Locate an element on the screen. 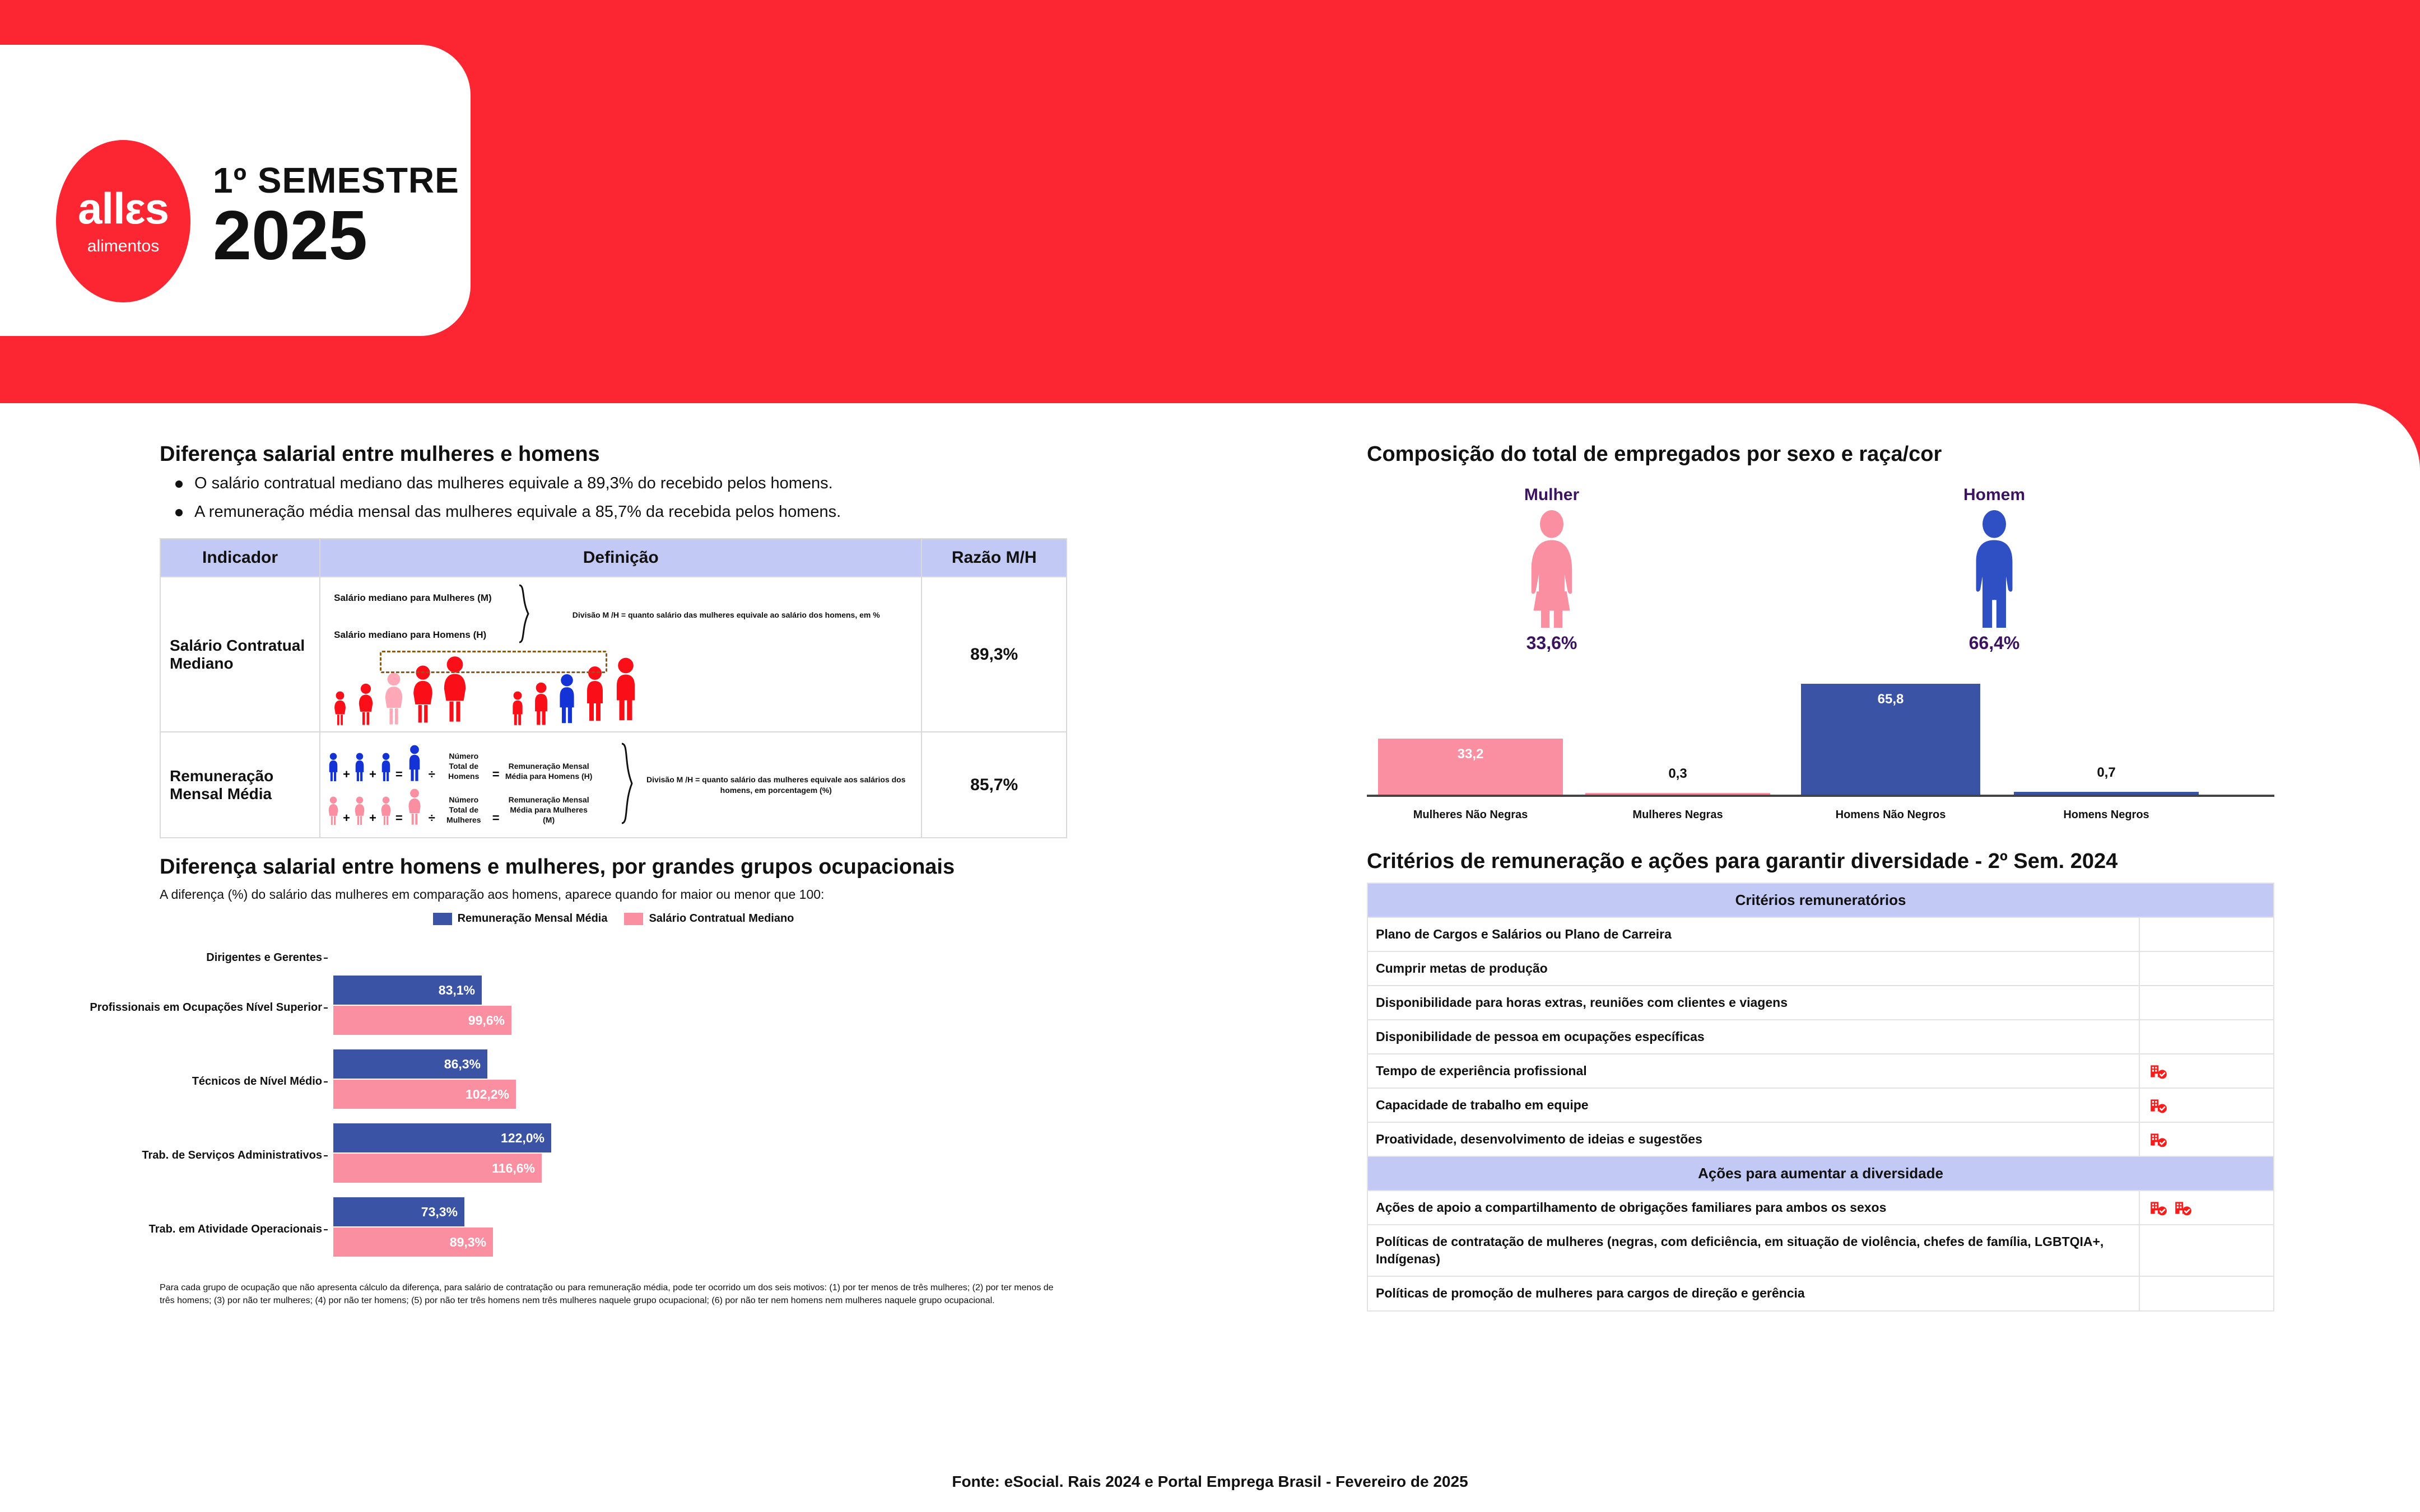 This screenshot has height=1512, width=2420. pictogram-value-homem: 66,4% is located at coordinates (1994, 643).